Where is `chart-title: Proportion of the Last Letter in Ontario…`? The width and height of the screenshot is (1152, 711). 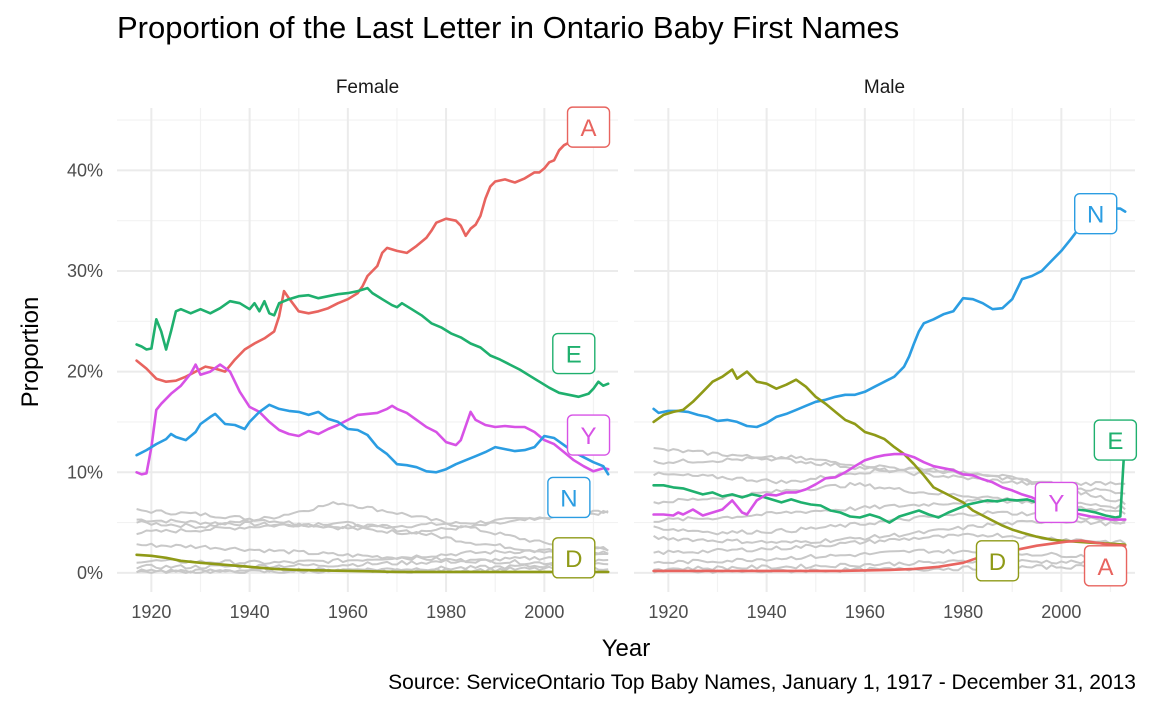
chart-title: Proportion of the Last Letter in Ontario… is located at coordinates (508, 27).